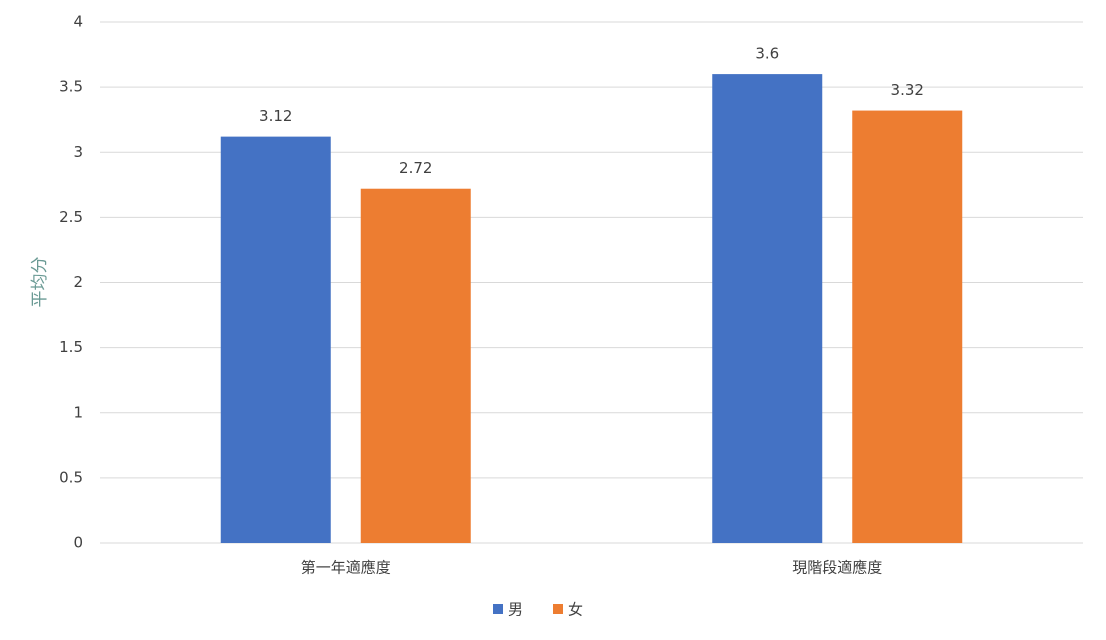  I want to click on y-axis-title: 平均分, so click(40, 282).